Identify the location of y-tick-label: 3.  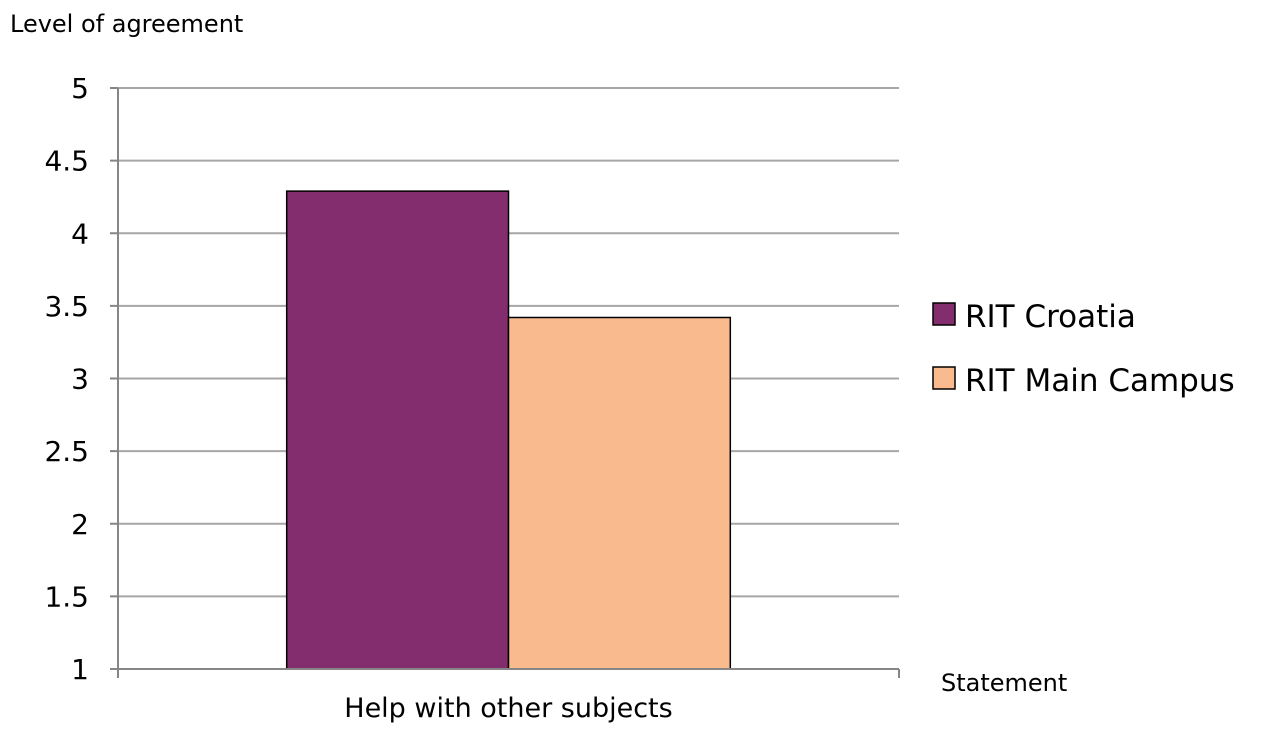
(80, 379).